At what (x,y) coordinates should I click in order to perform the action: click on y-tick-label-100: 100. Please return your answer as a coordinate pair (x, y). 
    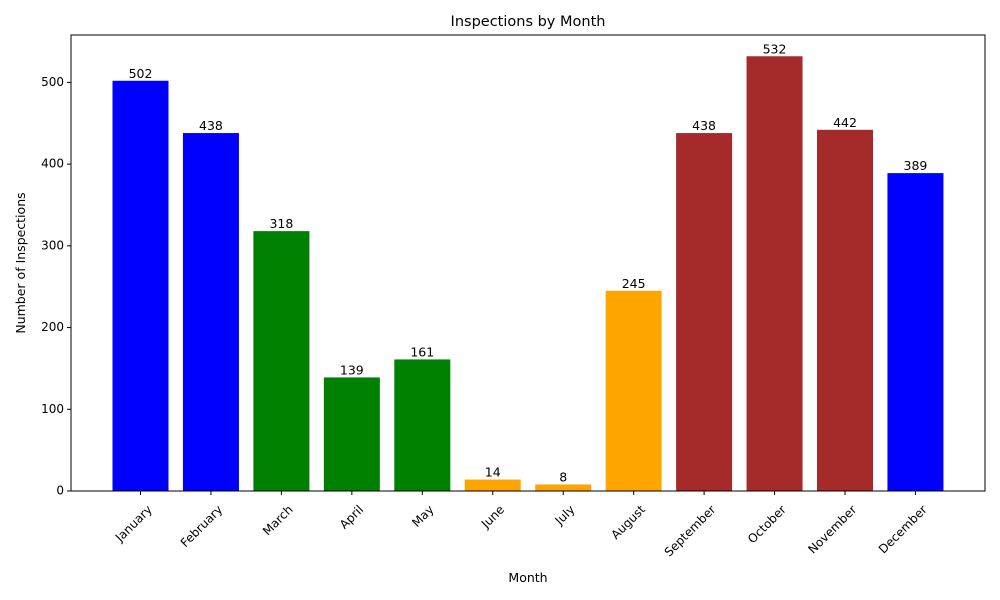
    Looking at the image, I should click on (52, 409).